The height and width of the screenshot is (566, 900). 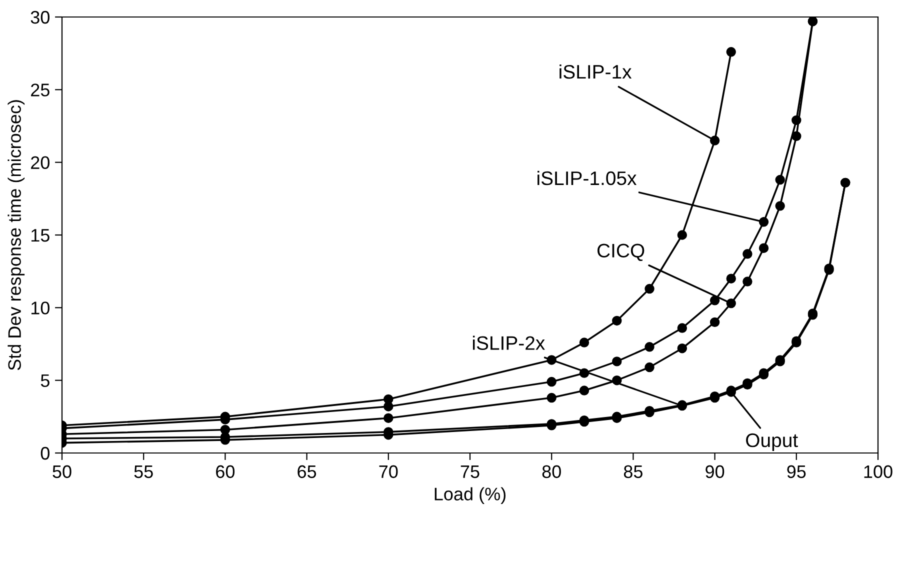 What do you see at coordinates (307, 471) in the screenshot?
I see `x-tick-label: 65` at bounding box center [307, 471].